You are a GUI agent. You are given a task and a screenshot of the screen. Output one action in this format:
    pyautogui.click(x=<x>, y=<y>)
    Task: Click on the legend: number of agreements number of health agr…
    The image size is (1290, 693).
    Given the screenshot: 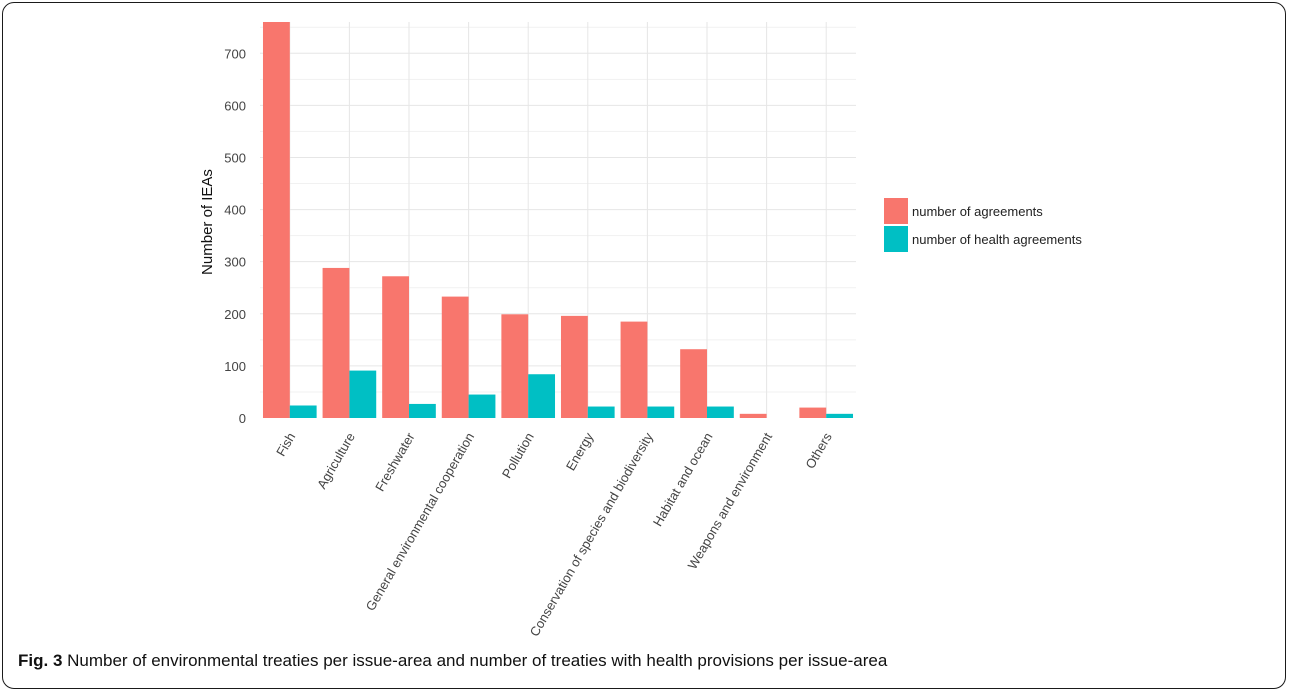 What is the action you would take?
    pyautogui.click(x=983, y=225)
    